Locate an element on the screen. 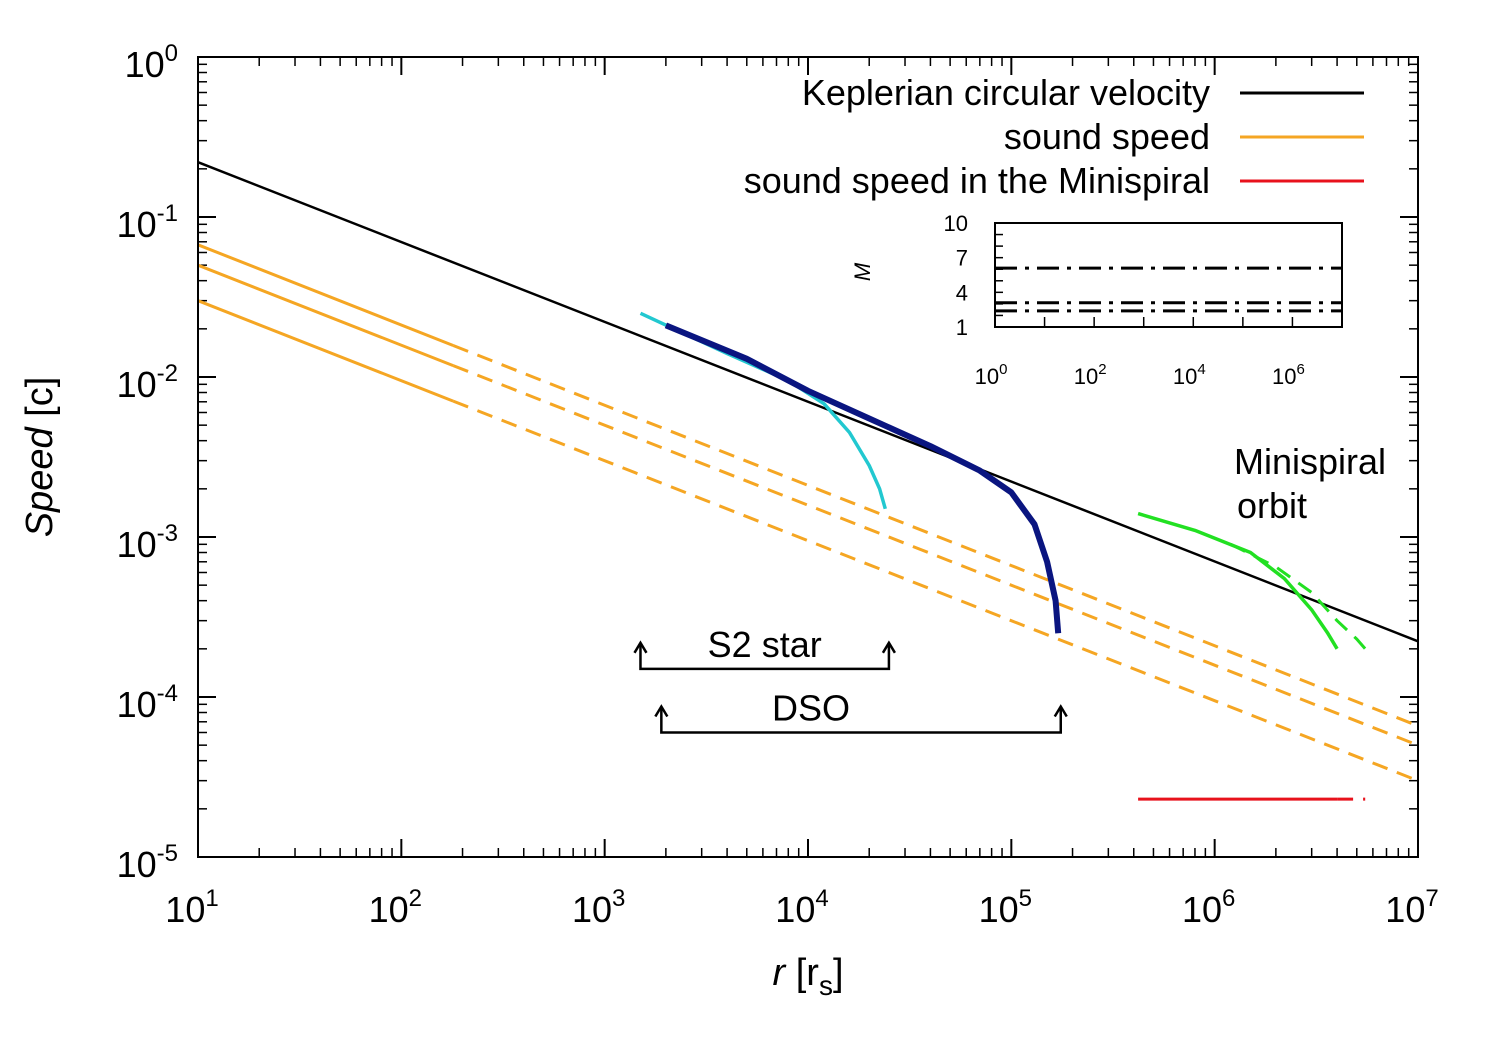 Image resolution: width=1500 pixels, height=1050 pixels. legend-label: Keplerian circular velocity is located at coordinates (1006, 92).